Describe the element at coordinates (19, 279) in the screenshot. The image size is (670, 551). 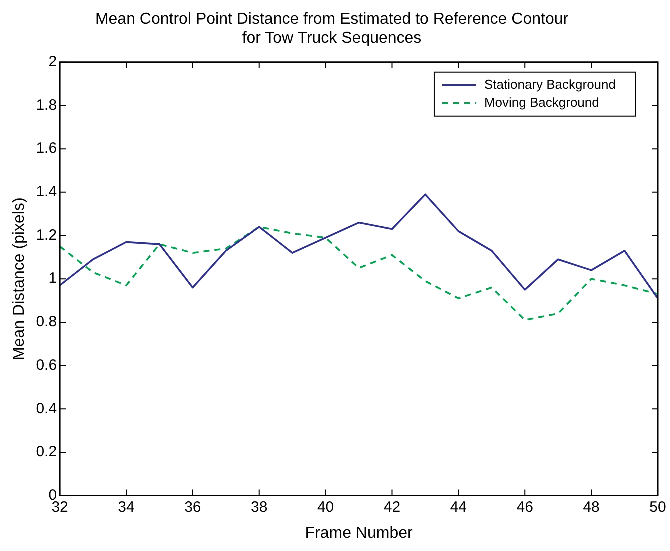
I see `y-axis-title: Mean Distance (pixels)` at that location.